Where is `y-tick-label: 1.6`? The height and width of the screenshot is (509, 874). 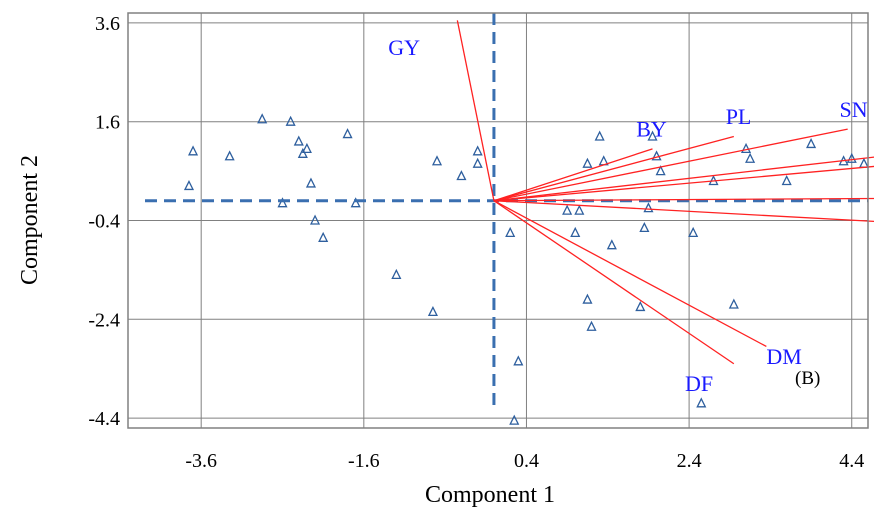 y-tick-label: 1.6 is located at coordinates (107, 123).